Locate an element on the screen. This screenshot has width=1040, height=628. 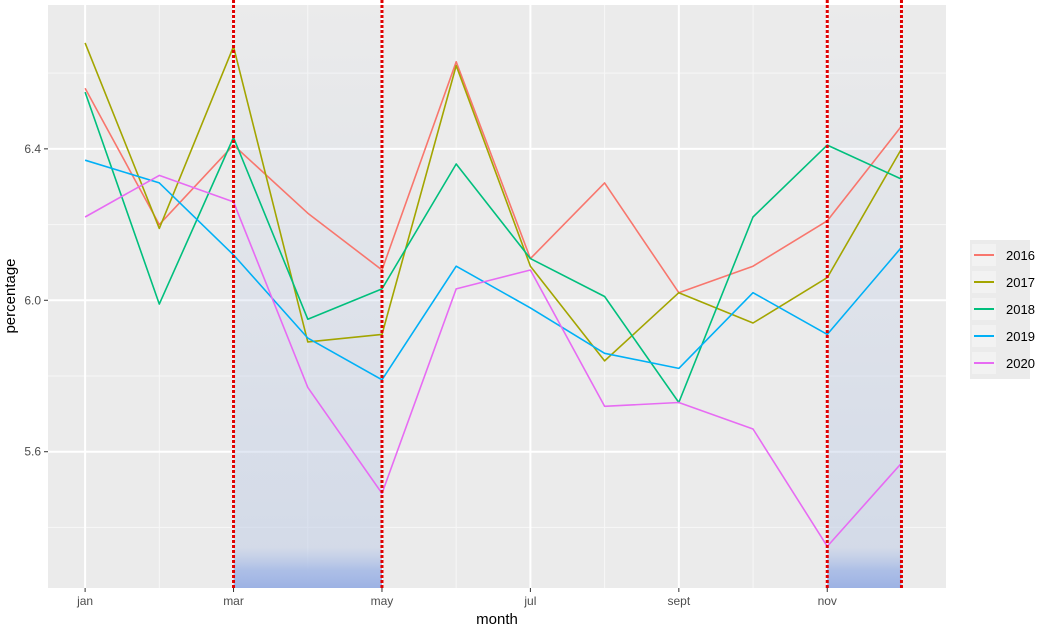
x-tick-label: jan is located at coordinates (84, 601).